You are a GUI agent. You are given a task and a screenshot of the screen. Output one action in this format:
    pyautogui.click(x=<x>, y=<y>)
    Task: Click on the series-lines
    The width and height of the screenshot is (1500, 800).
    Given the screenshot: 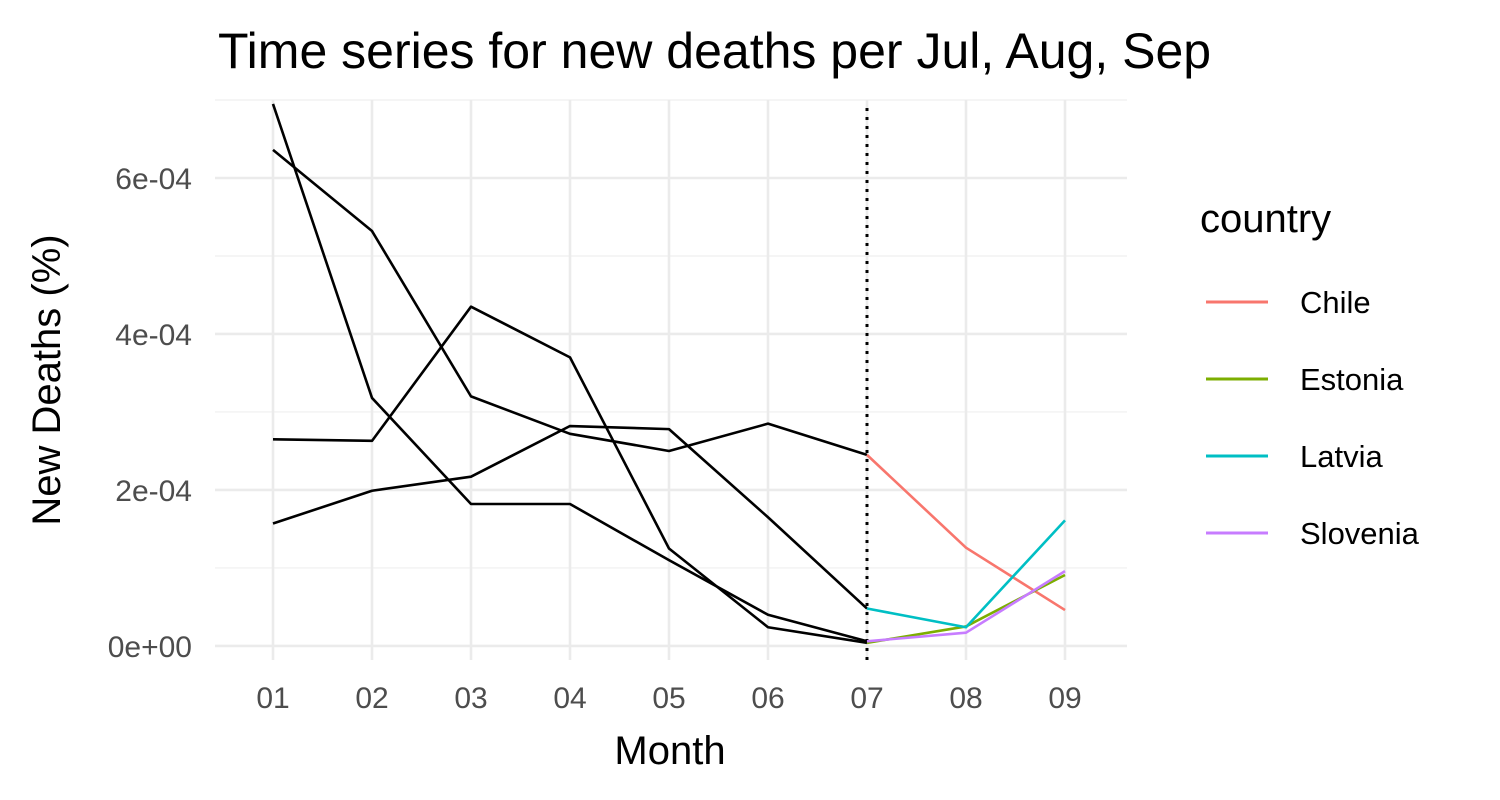 What is the action you would take?
    pyautogui.click(x=966, y=549)
    